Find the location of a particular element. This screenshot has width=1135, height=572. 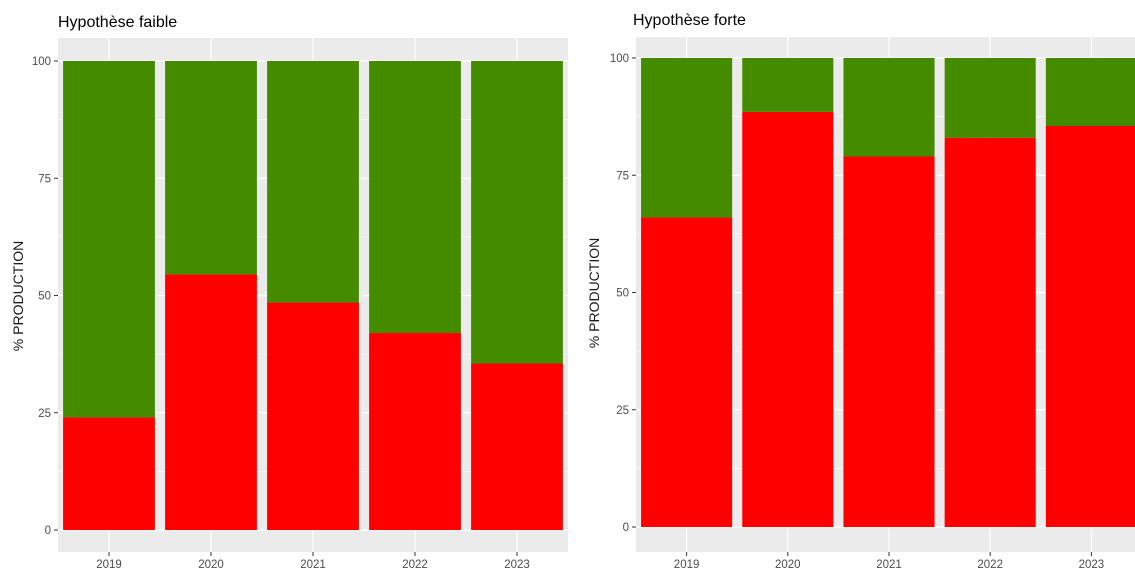

chart-title: Hypothèse forte is located at coordinates (689, 20).